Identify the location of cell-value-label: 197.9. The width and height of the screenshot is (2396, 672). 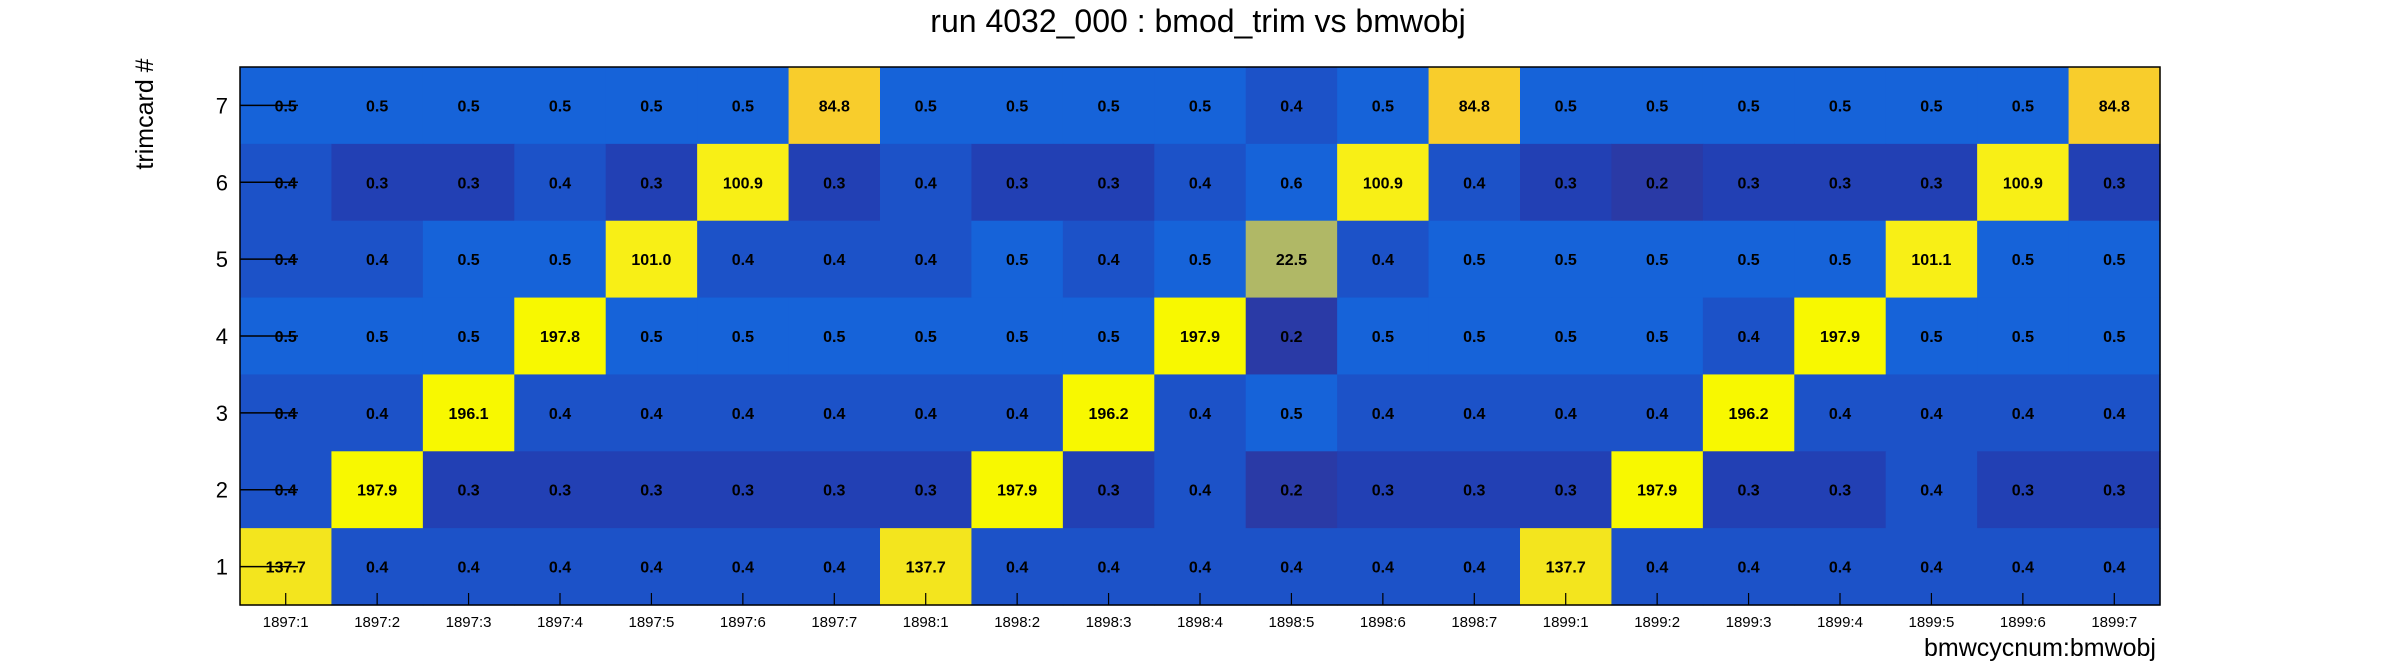
(1840, 337).